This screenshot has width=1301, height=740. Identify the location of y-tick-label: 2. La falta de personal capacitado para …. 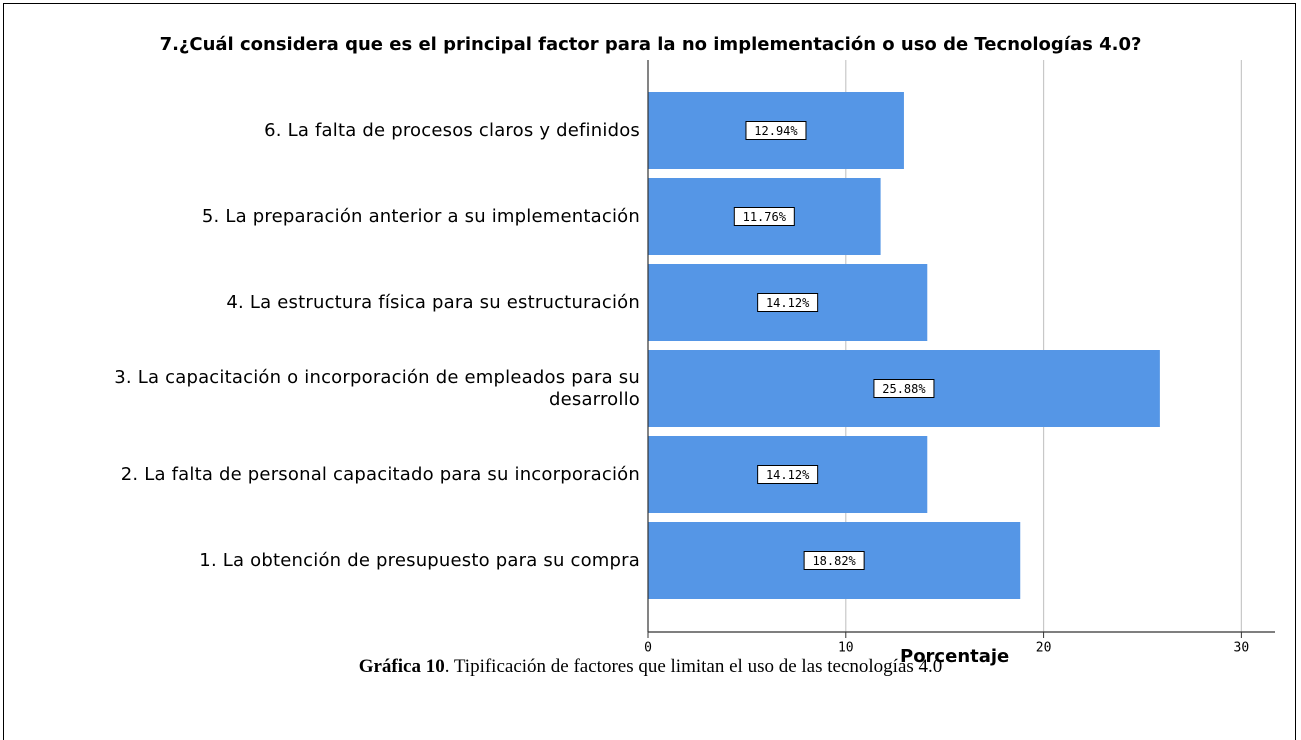
(380, 474).